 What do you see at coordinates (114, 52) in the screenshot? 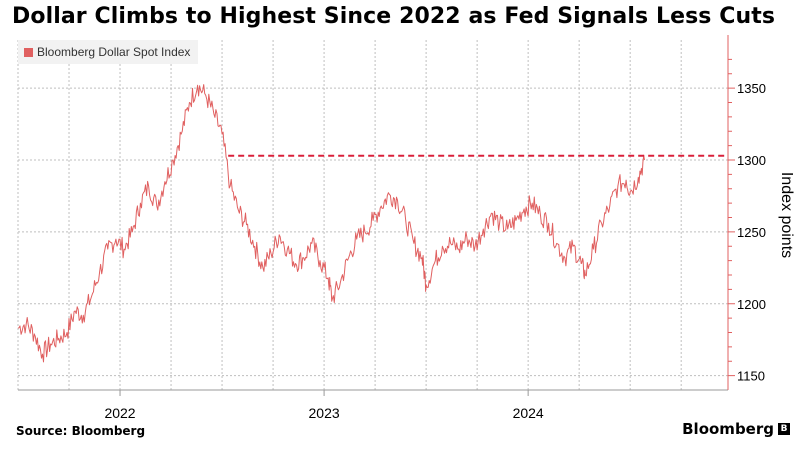
I see `legend-label: Bloomberg Dollar Spot Index` at bounding box center [114, 52].